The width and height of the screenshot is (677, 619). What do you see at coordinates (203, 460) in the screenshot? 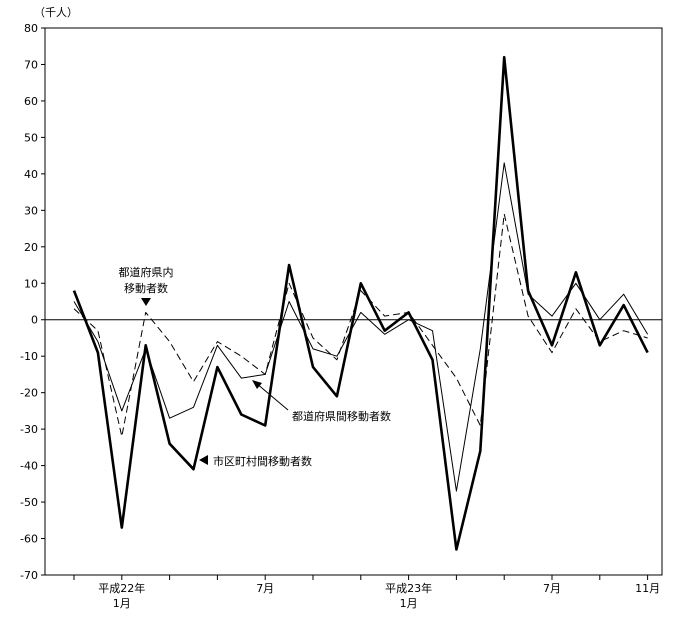
I see `annotation-arrow-left` at bounding box center [203, 460].